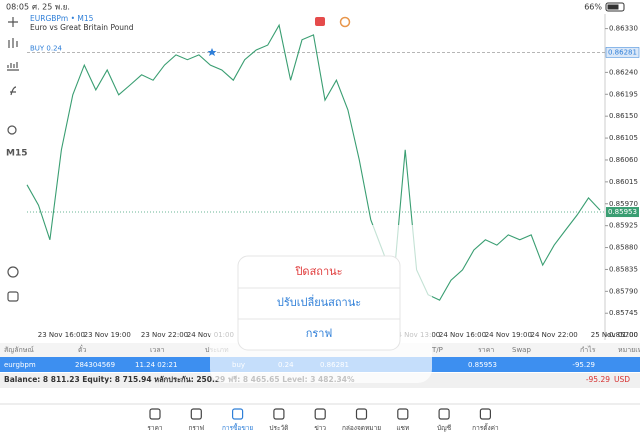  What do you see at coordinates (278, 428) in the screenshot?
I see `tab-label: ประวัติ` at bounding box center [278, 428].